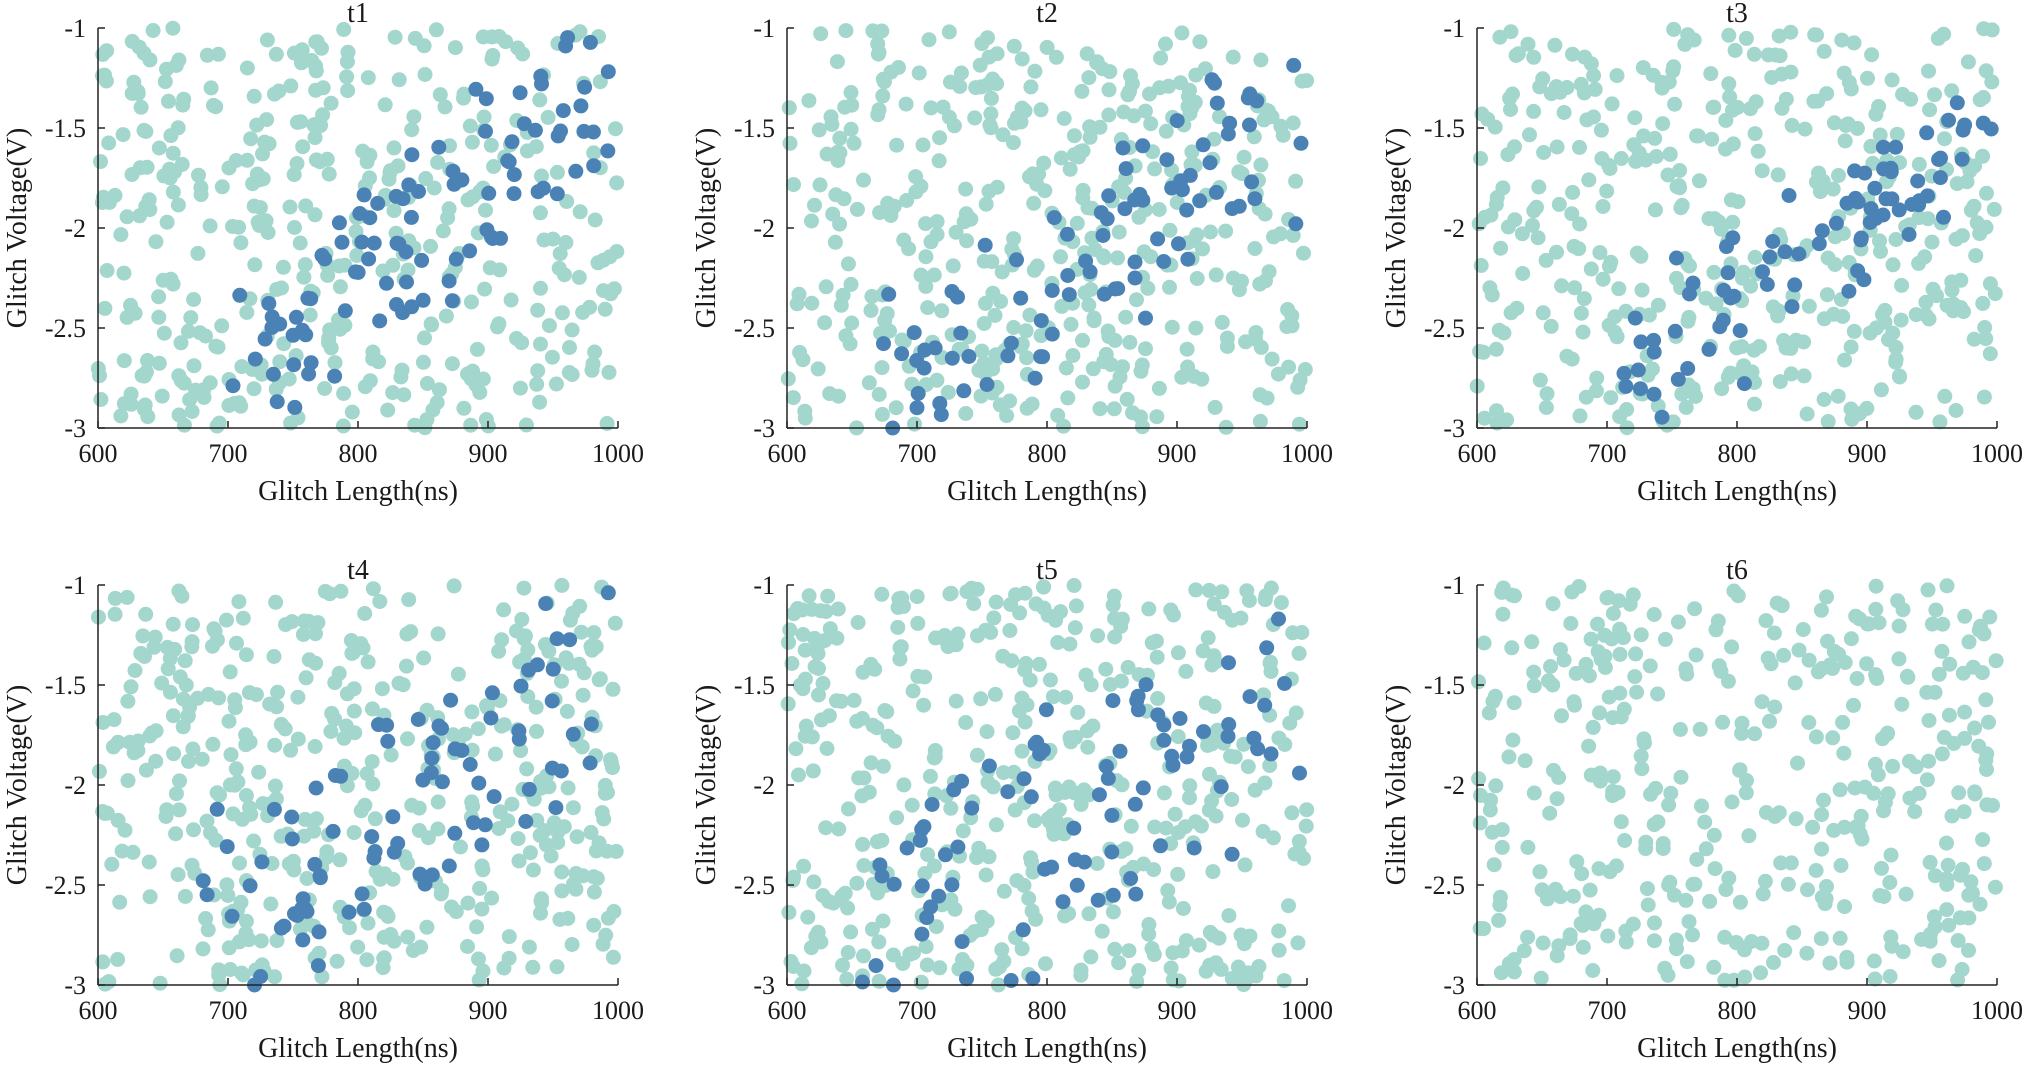 The image size is (2032, 1068). Describe the element at coordinates (618, 1010) in the screenshot. I see `x-tick-label: 1000` at that location.